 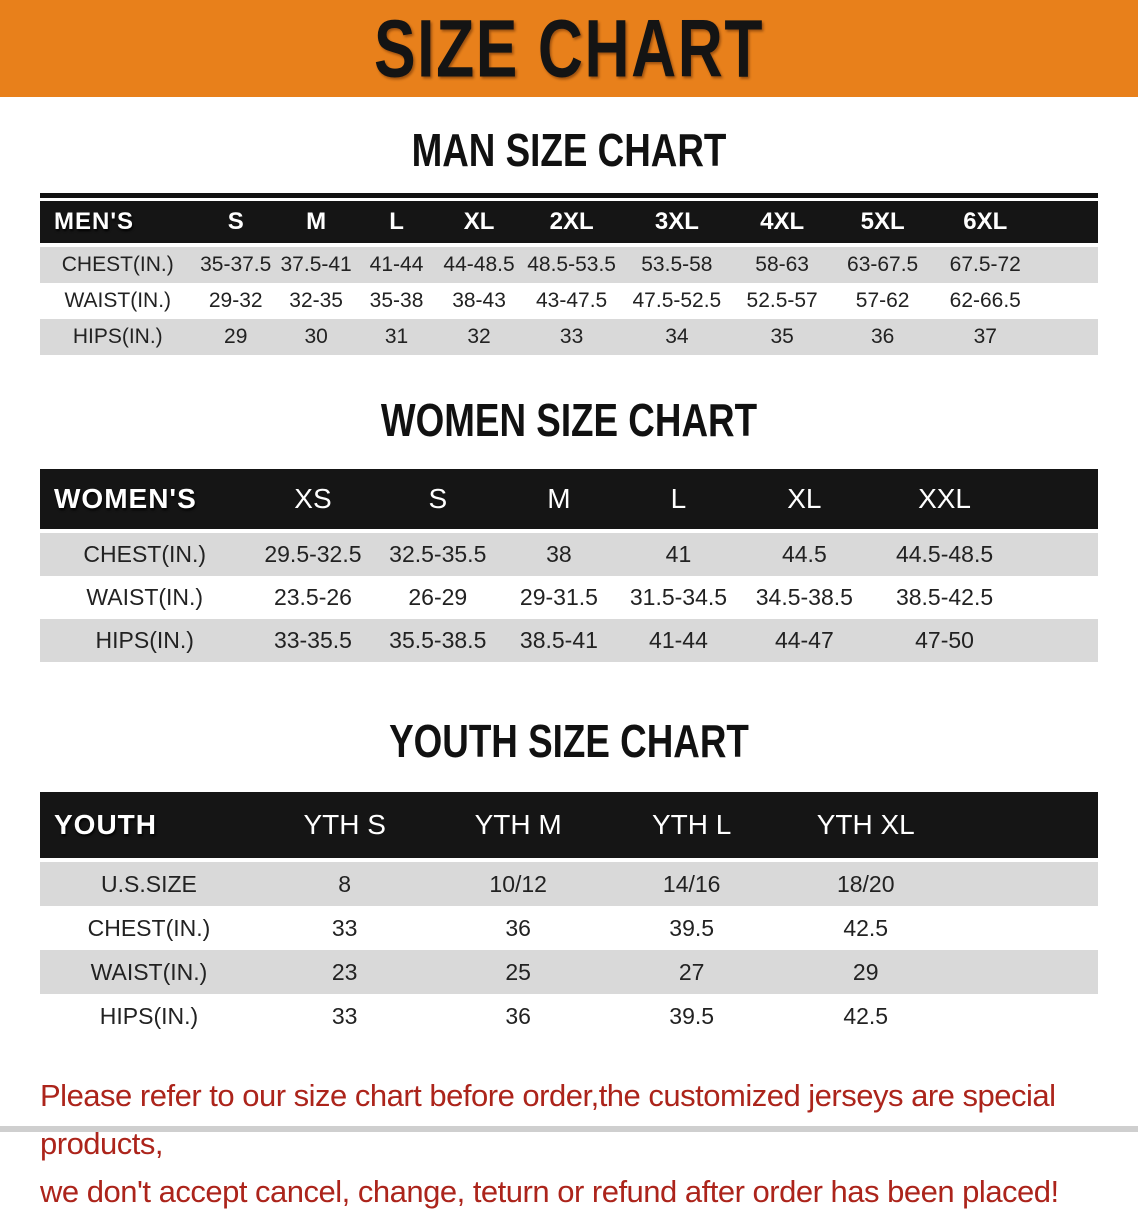 What do you see at coordinates (316, 300) in the screenshot?
I see `size-cell: 32-35` at bounding box center [316, 300].